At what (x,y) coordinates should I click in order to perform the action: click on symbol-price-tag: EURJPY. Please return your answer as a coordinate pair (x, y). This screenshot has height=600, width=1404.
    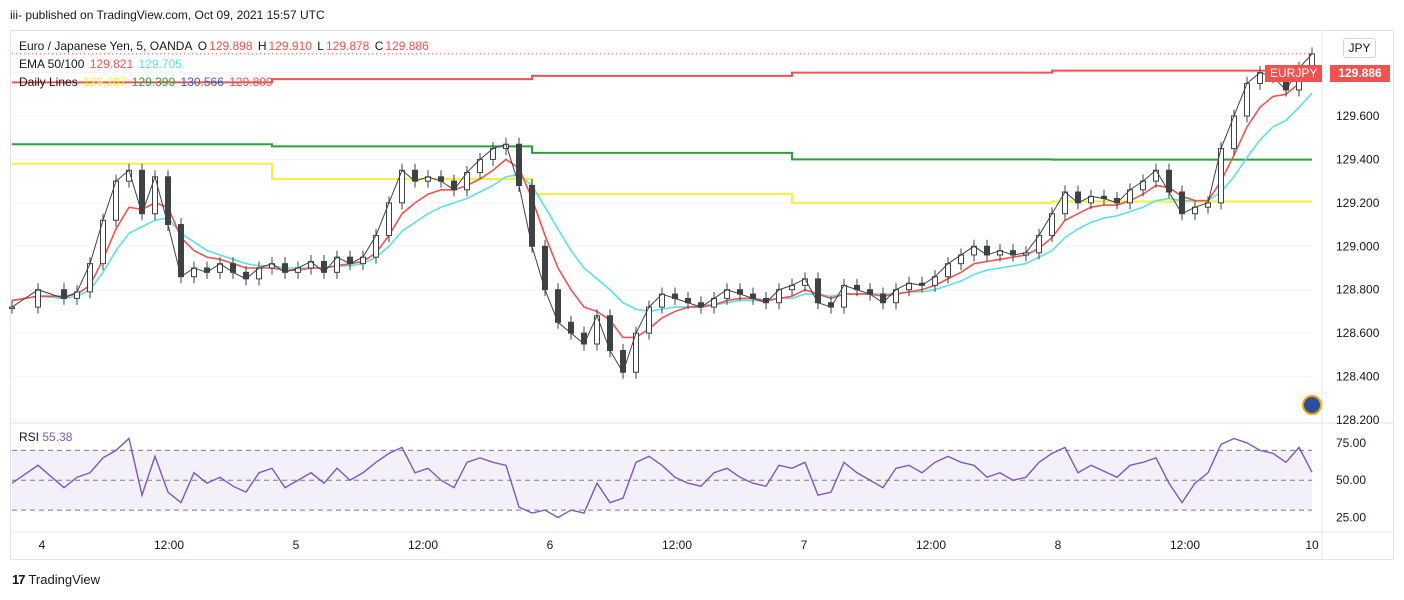
    Looking at the image, I should click on (1294, 73).